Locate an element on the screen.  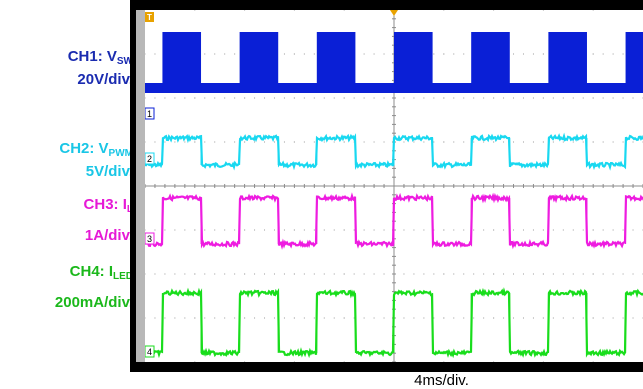
ch3-scale-label: 1A/div. is located at coordinates (109, 236).